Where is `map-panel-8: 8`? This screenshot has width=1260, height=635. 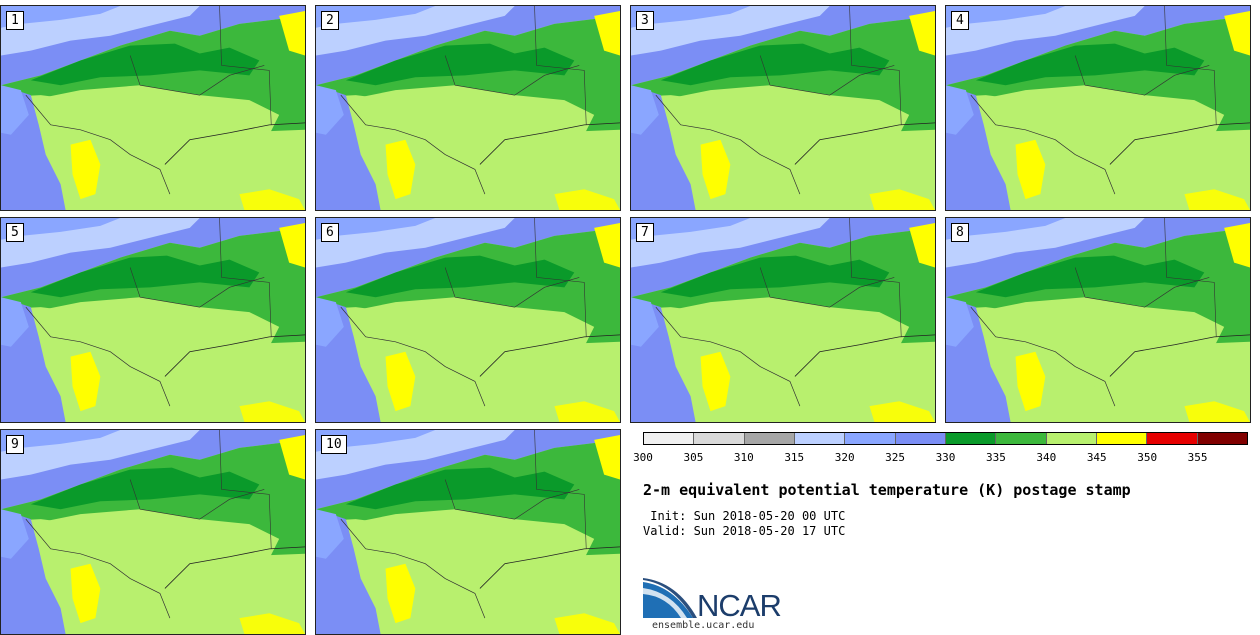
map-panel-8: 8 is located at coordinates (1098, 320).